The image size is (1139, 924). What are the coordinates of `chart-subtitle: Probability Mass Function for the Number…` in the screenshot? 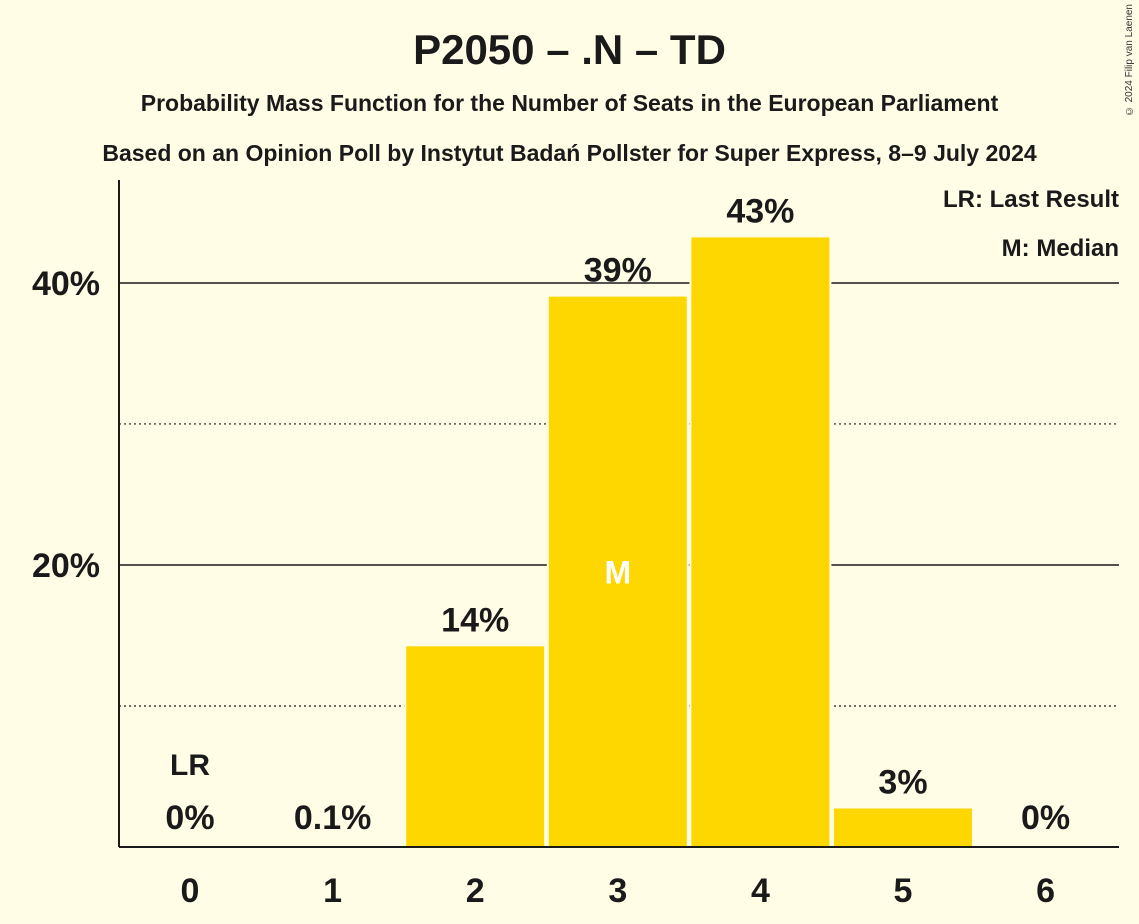 It's located at (569, 103).